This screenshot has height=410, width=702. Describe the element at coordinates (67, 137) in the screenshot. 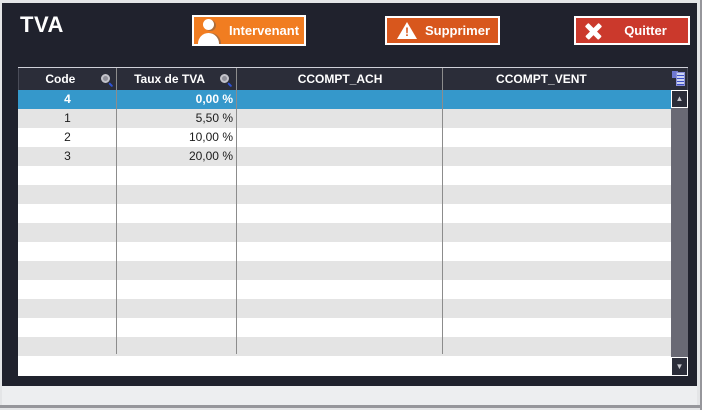

I see `cell-code: 2` at that location.